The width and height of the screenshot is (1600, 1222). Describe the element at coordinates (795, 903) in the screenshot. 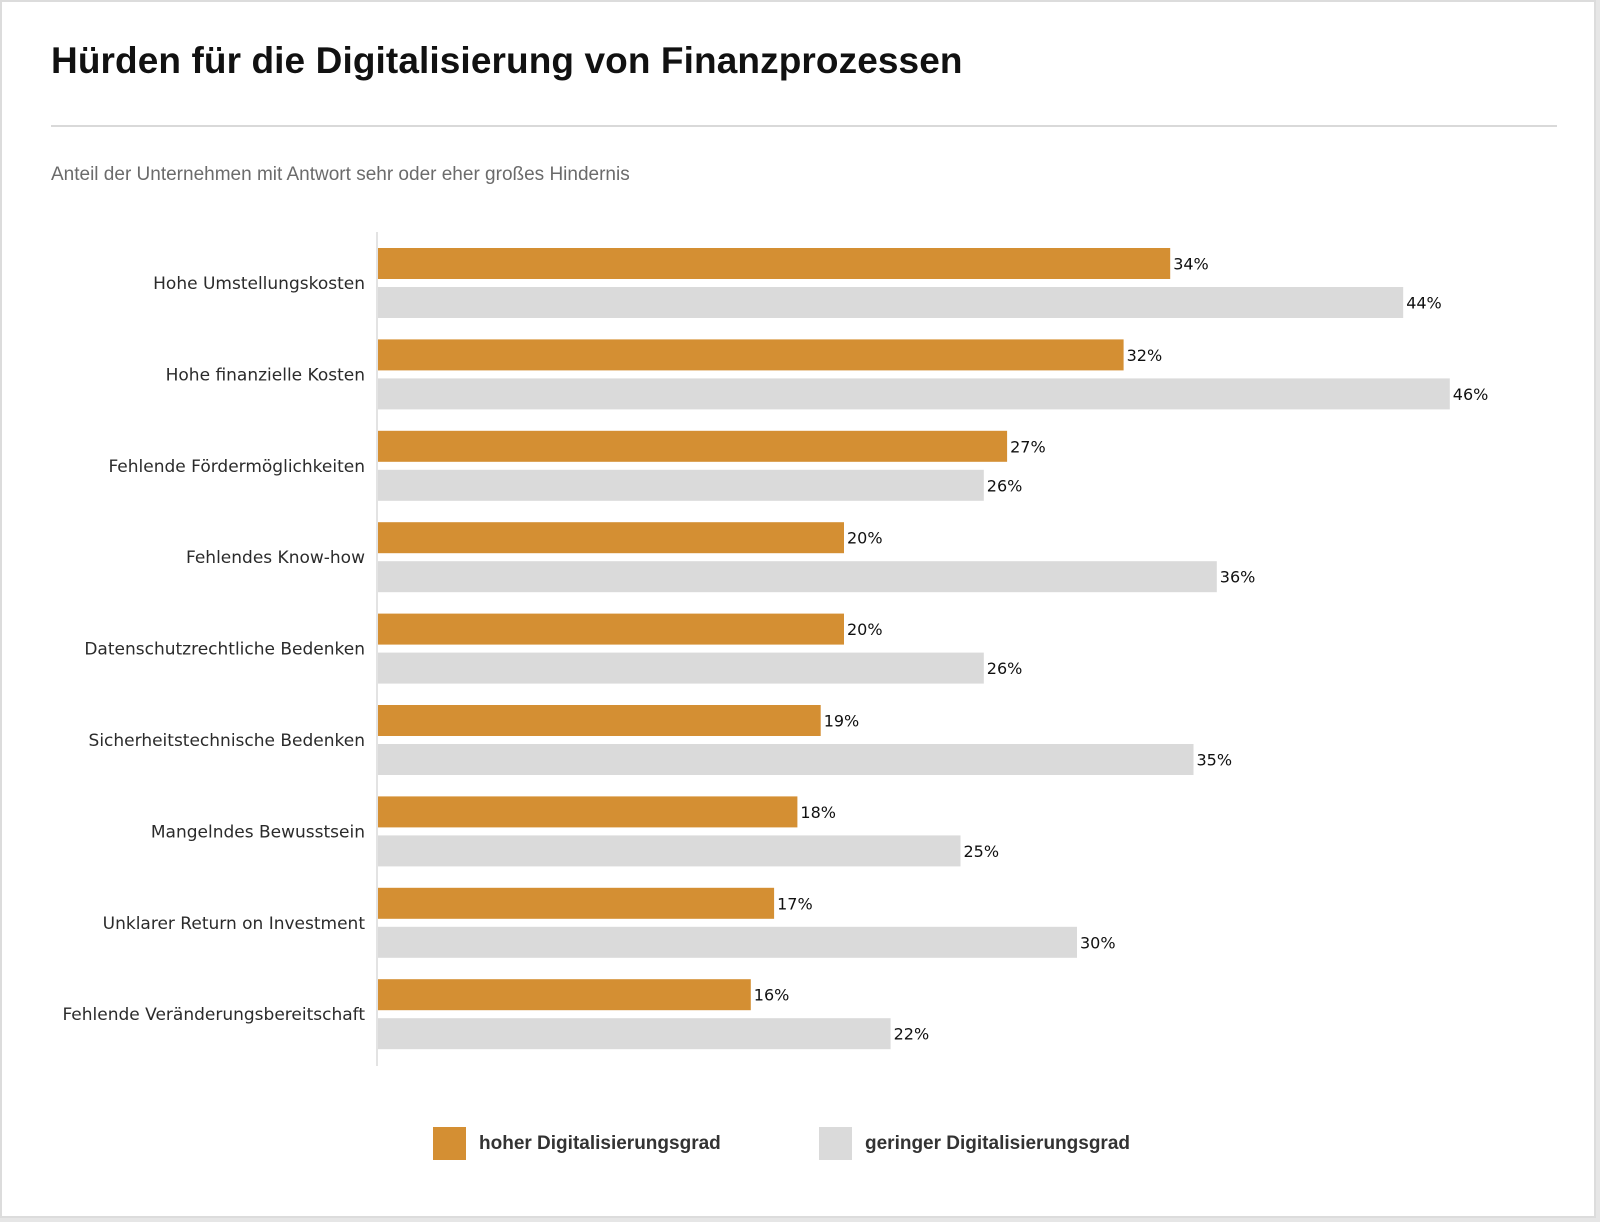

I see `value-label-high: 17%` at that location.